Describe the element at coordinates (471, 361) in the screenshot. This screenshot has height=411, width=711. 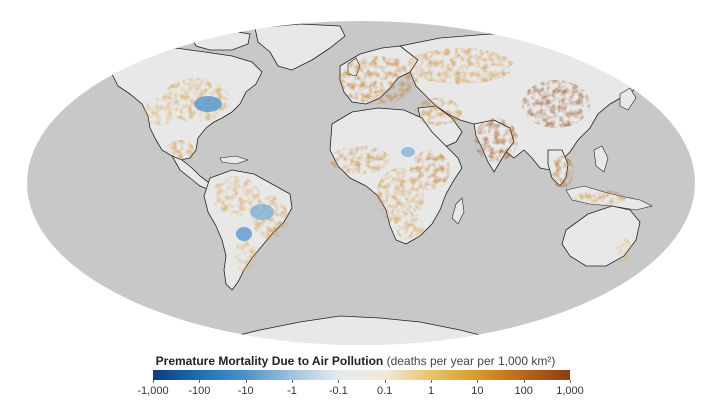
I see `legend-units: (deaths per year per 1,000 km²)` at that location.